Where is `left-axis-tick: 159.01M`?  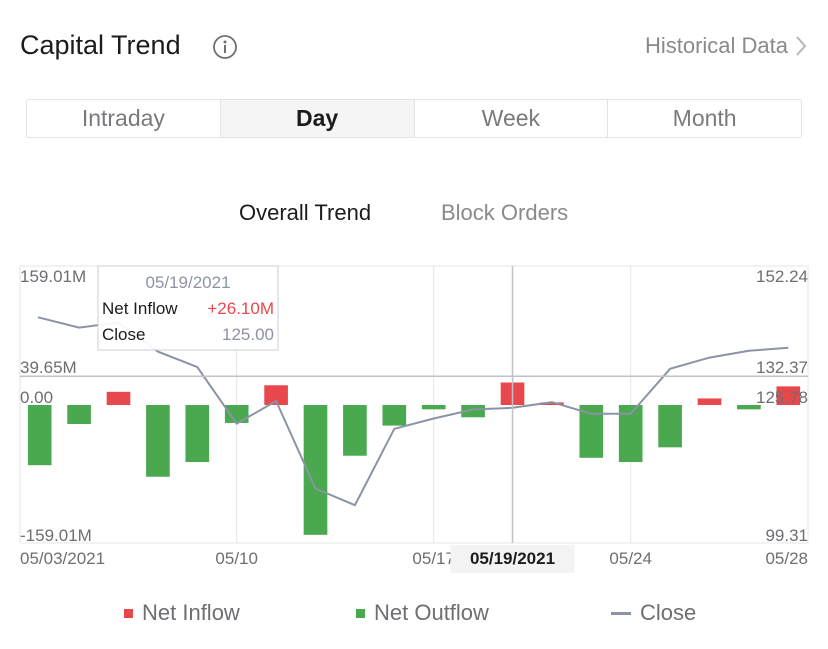 left-axis-tick: 159.01M is located at coordinates (53, 276).